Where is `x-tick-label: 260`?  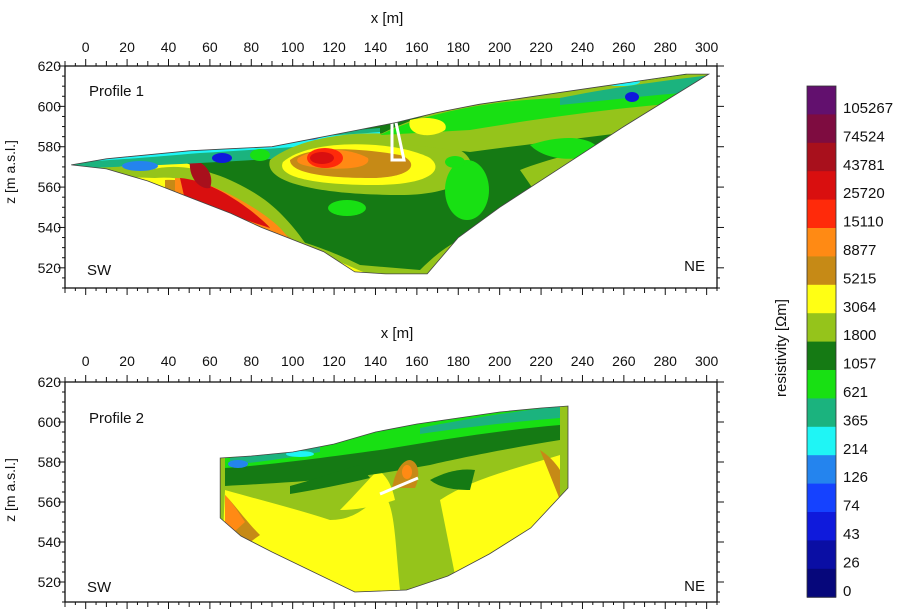
x-tick-label: 260 is located at coordinates (624, 47).